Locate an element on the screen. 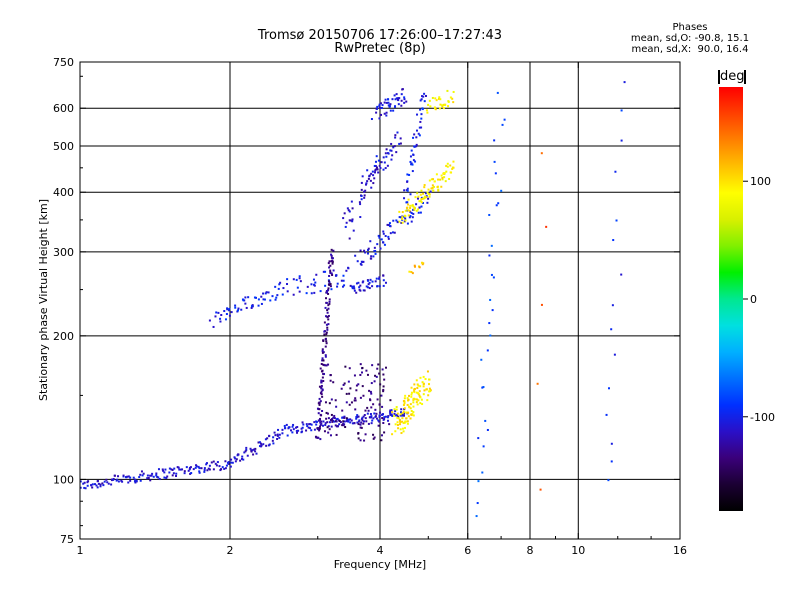 The image size is (800, 600). phase-stats-x-mode: mean, sd,X: 90.0, 16.4 is located at coordinates (690, 49).